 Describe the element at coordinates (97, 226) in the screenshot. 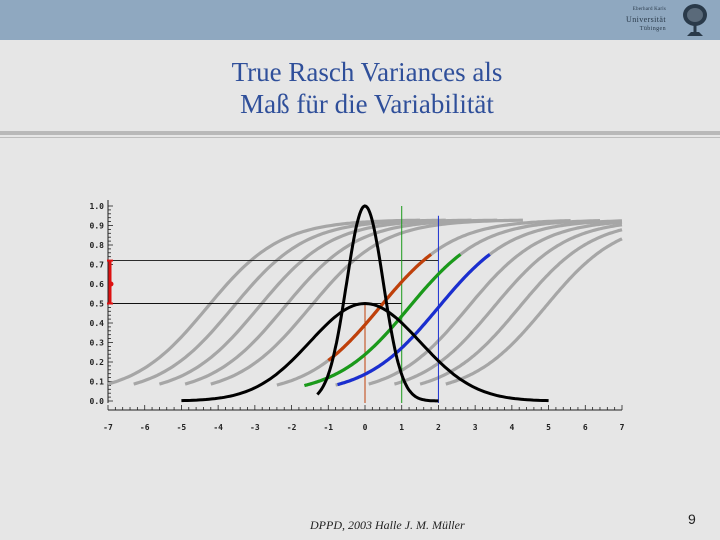

I see `y-tick-label: 0.9` at that location.